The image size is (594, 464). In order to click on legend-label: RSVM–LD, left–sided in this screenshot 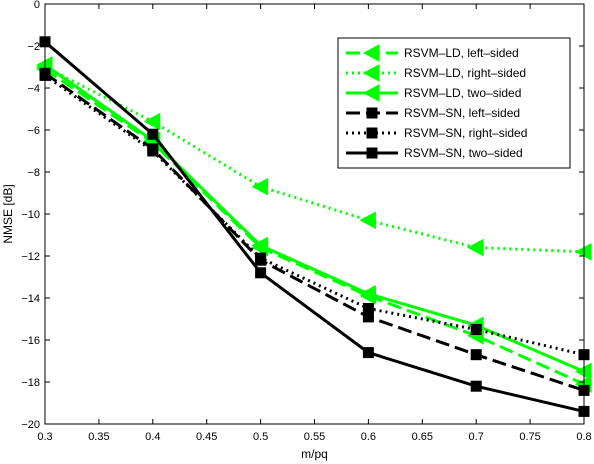, I will do `click(461, 53)`.